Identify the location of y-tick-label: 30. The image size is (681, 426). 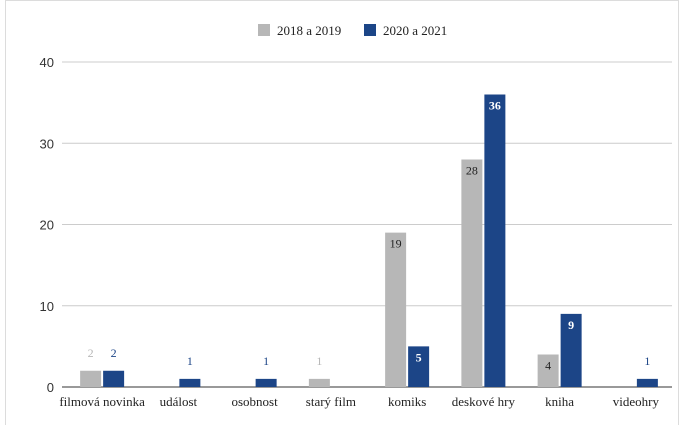
(47, 143).